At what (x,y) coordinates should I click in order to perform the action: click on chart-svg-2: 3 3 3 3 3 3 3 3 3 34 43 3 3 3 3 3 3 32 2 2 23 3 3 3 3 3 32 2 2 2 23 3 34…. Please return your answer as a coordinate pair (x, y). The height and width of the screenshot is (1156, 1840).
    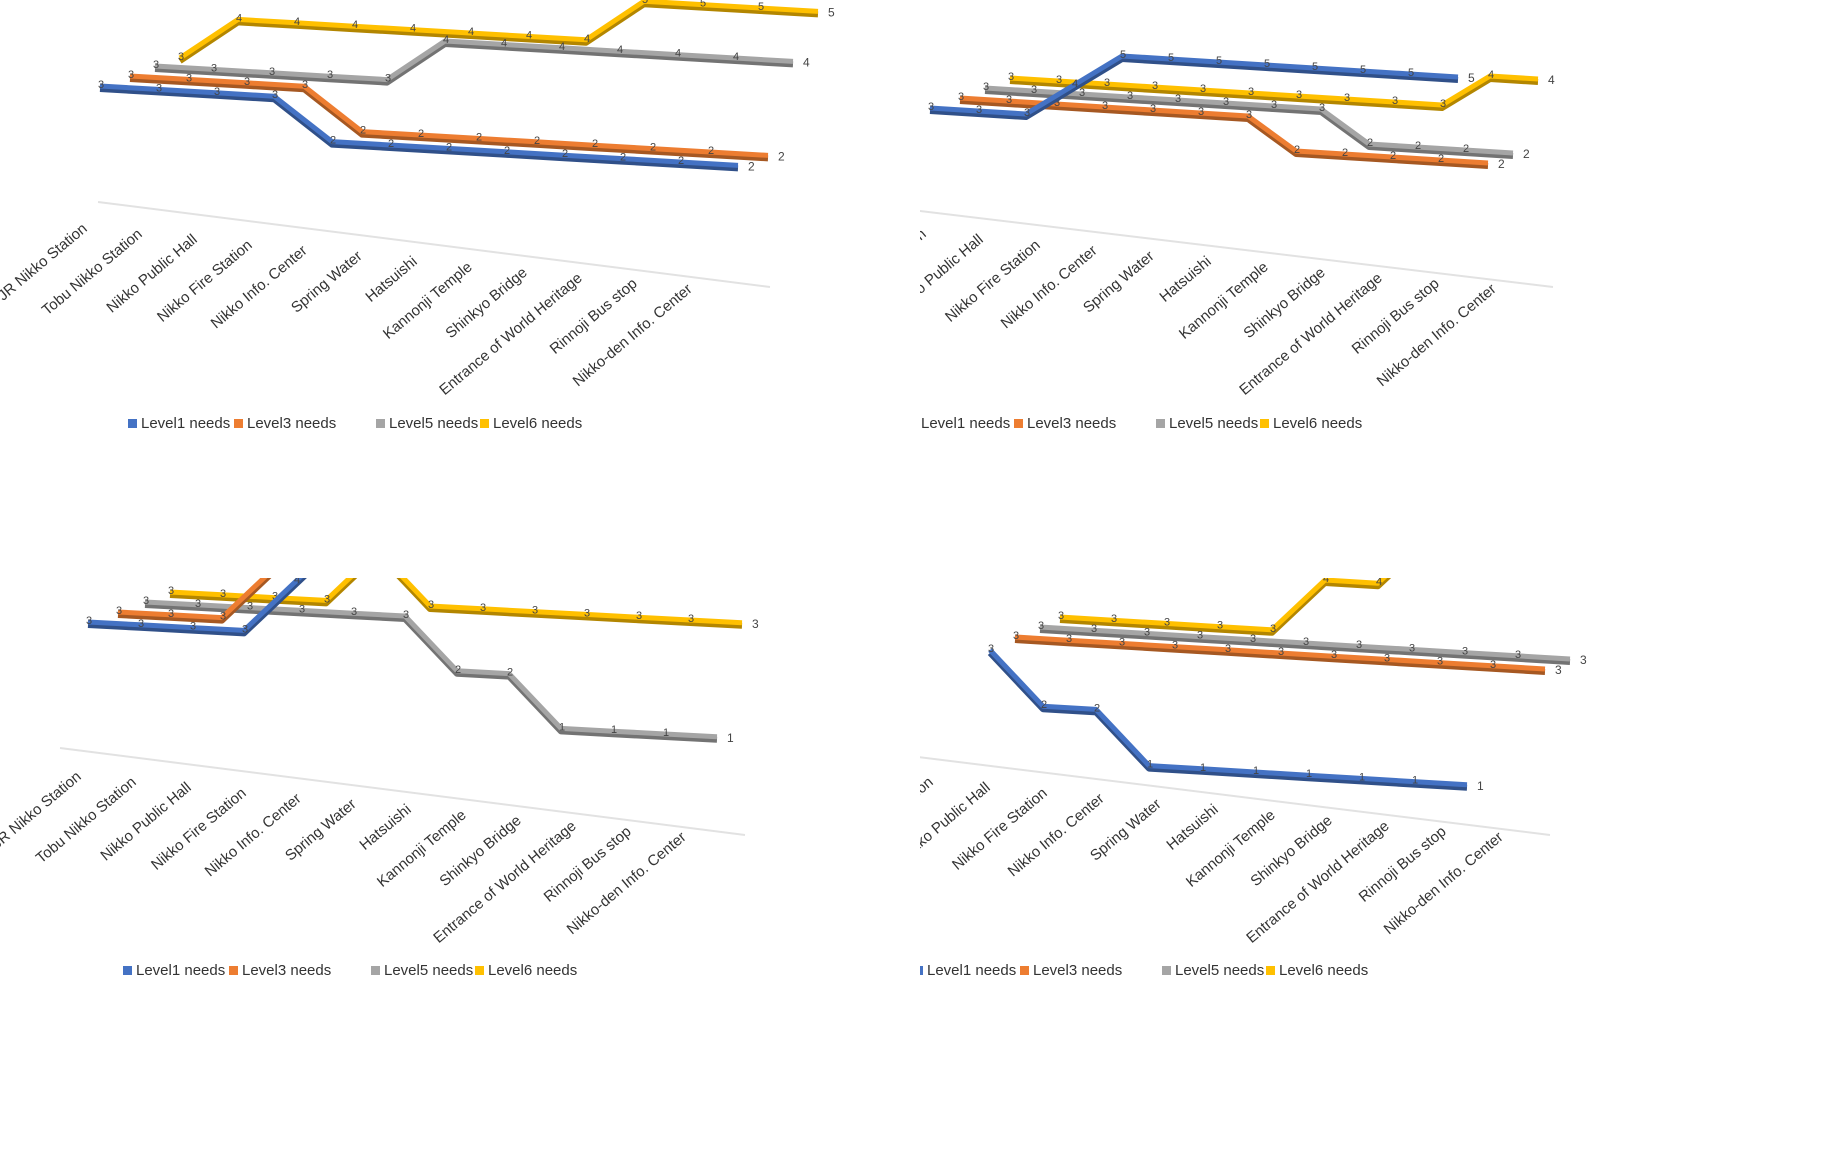
    Looking at the image, I should click on (1237, 240).